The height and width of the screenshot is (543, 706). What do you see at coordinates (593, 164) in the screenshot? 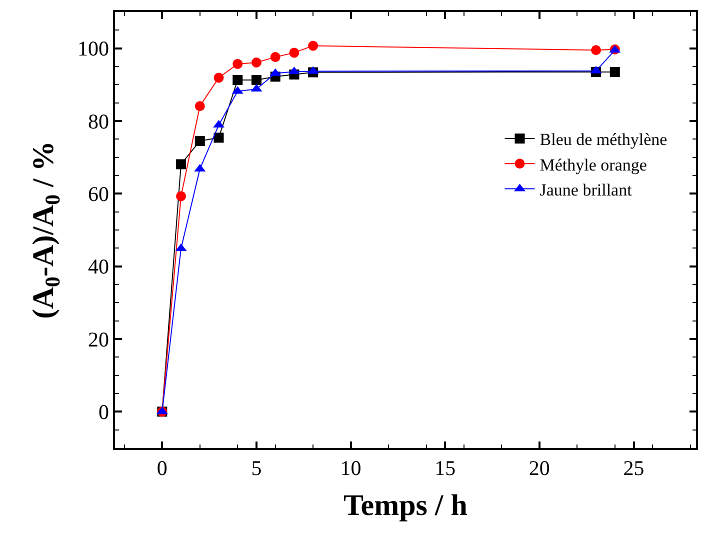
I see `legend-label: Méthyle orange` at bounding box center [593, 164].